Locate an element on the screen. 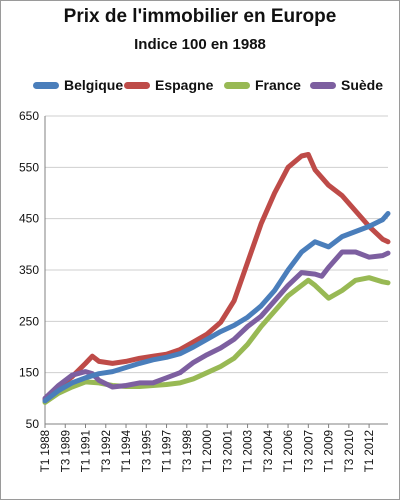  x-tick-label-0: T1 1988 is located at coordinates (46, 451).